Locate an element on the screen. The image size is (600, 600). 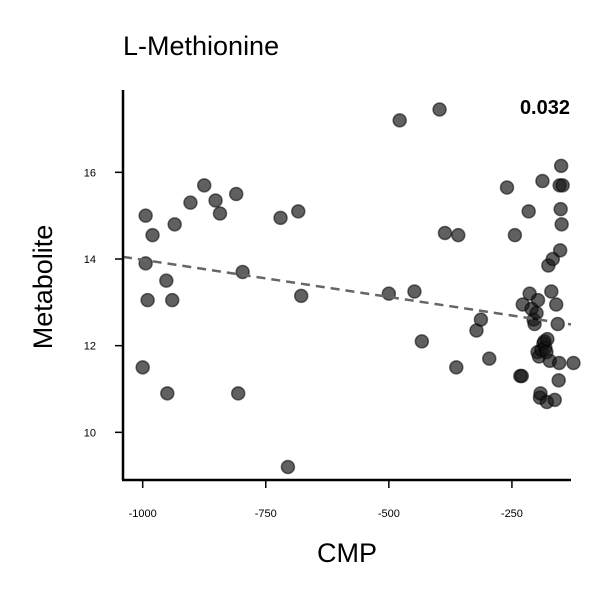
x-axis-ticks: -1000 -750 -500 -250 is located at coordinates (326, 500).